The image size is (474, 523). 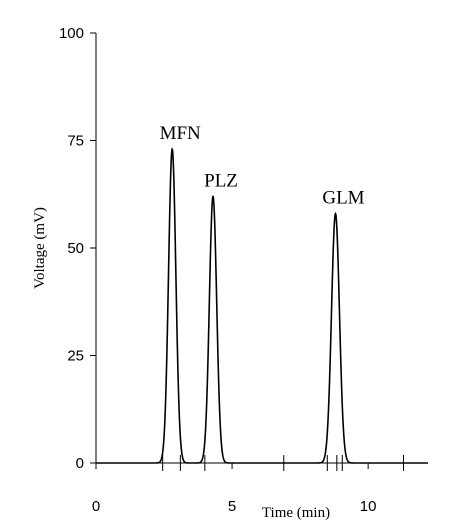 What do you see at coordinates (180, 133) in the screenshot?
I see `peak-label-mfn: MFN` at bounding box center [180, 133].